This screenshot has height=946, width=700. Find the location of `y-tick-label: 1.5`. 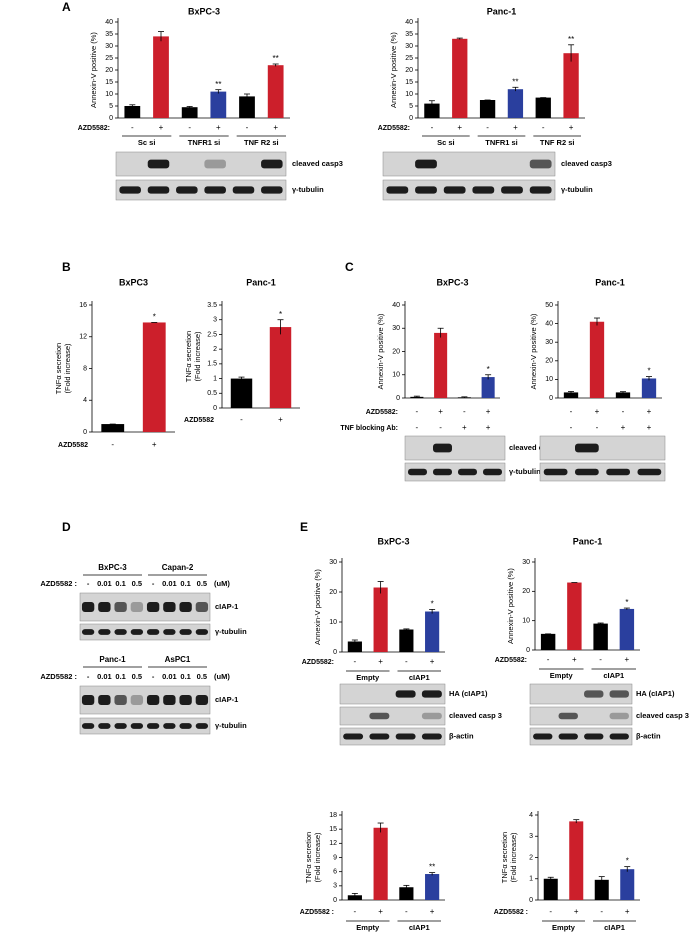

y-tick-label: 1.5 is located at coordinates (212, 364).